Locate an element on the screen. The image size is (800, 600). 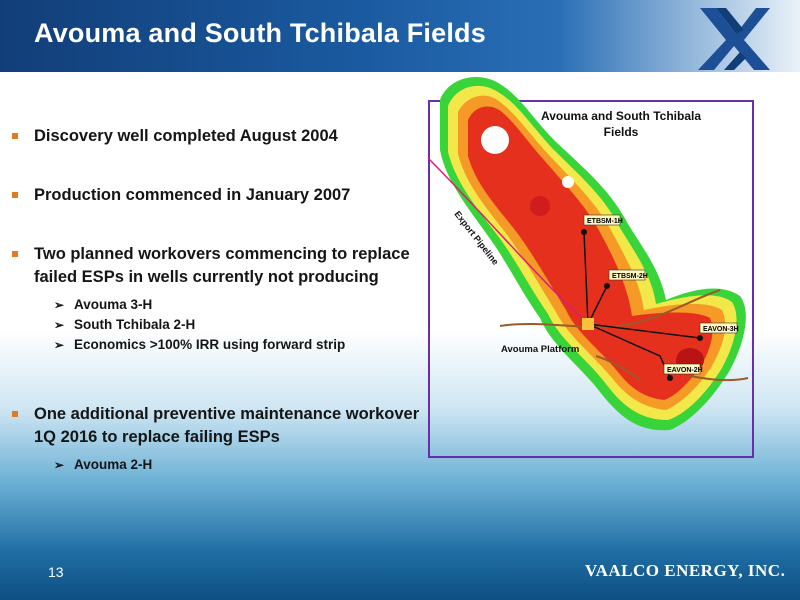
platform-marker-icon is located at coordinates (588, 324).